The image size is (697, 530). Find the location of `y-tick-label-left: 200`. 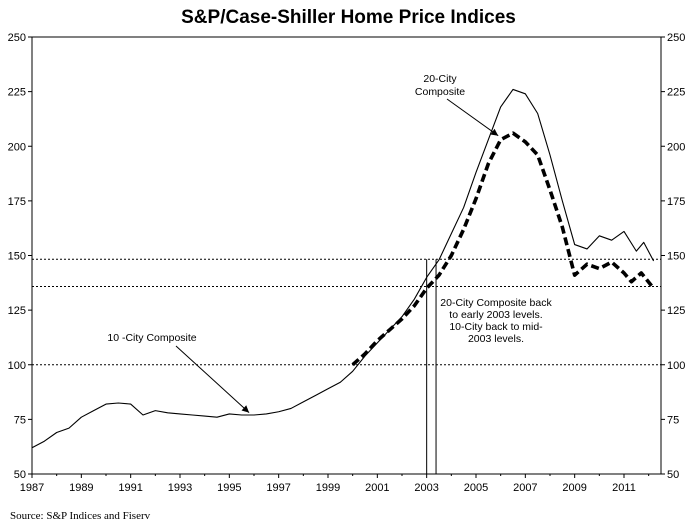

y-tick-label-left: 200 is located at coordinates (17, 147).